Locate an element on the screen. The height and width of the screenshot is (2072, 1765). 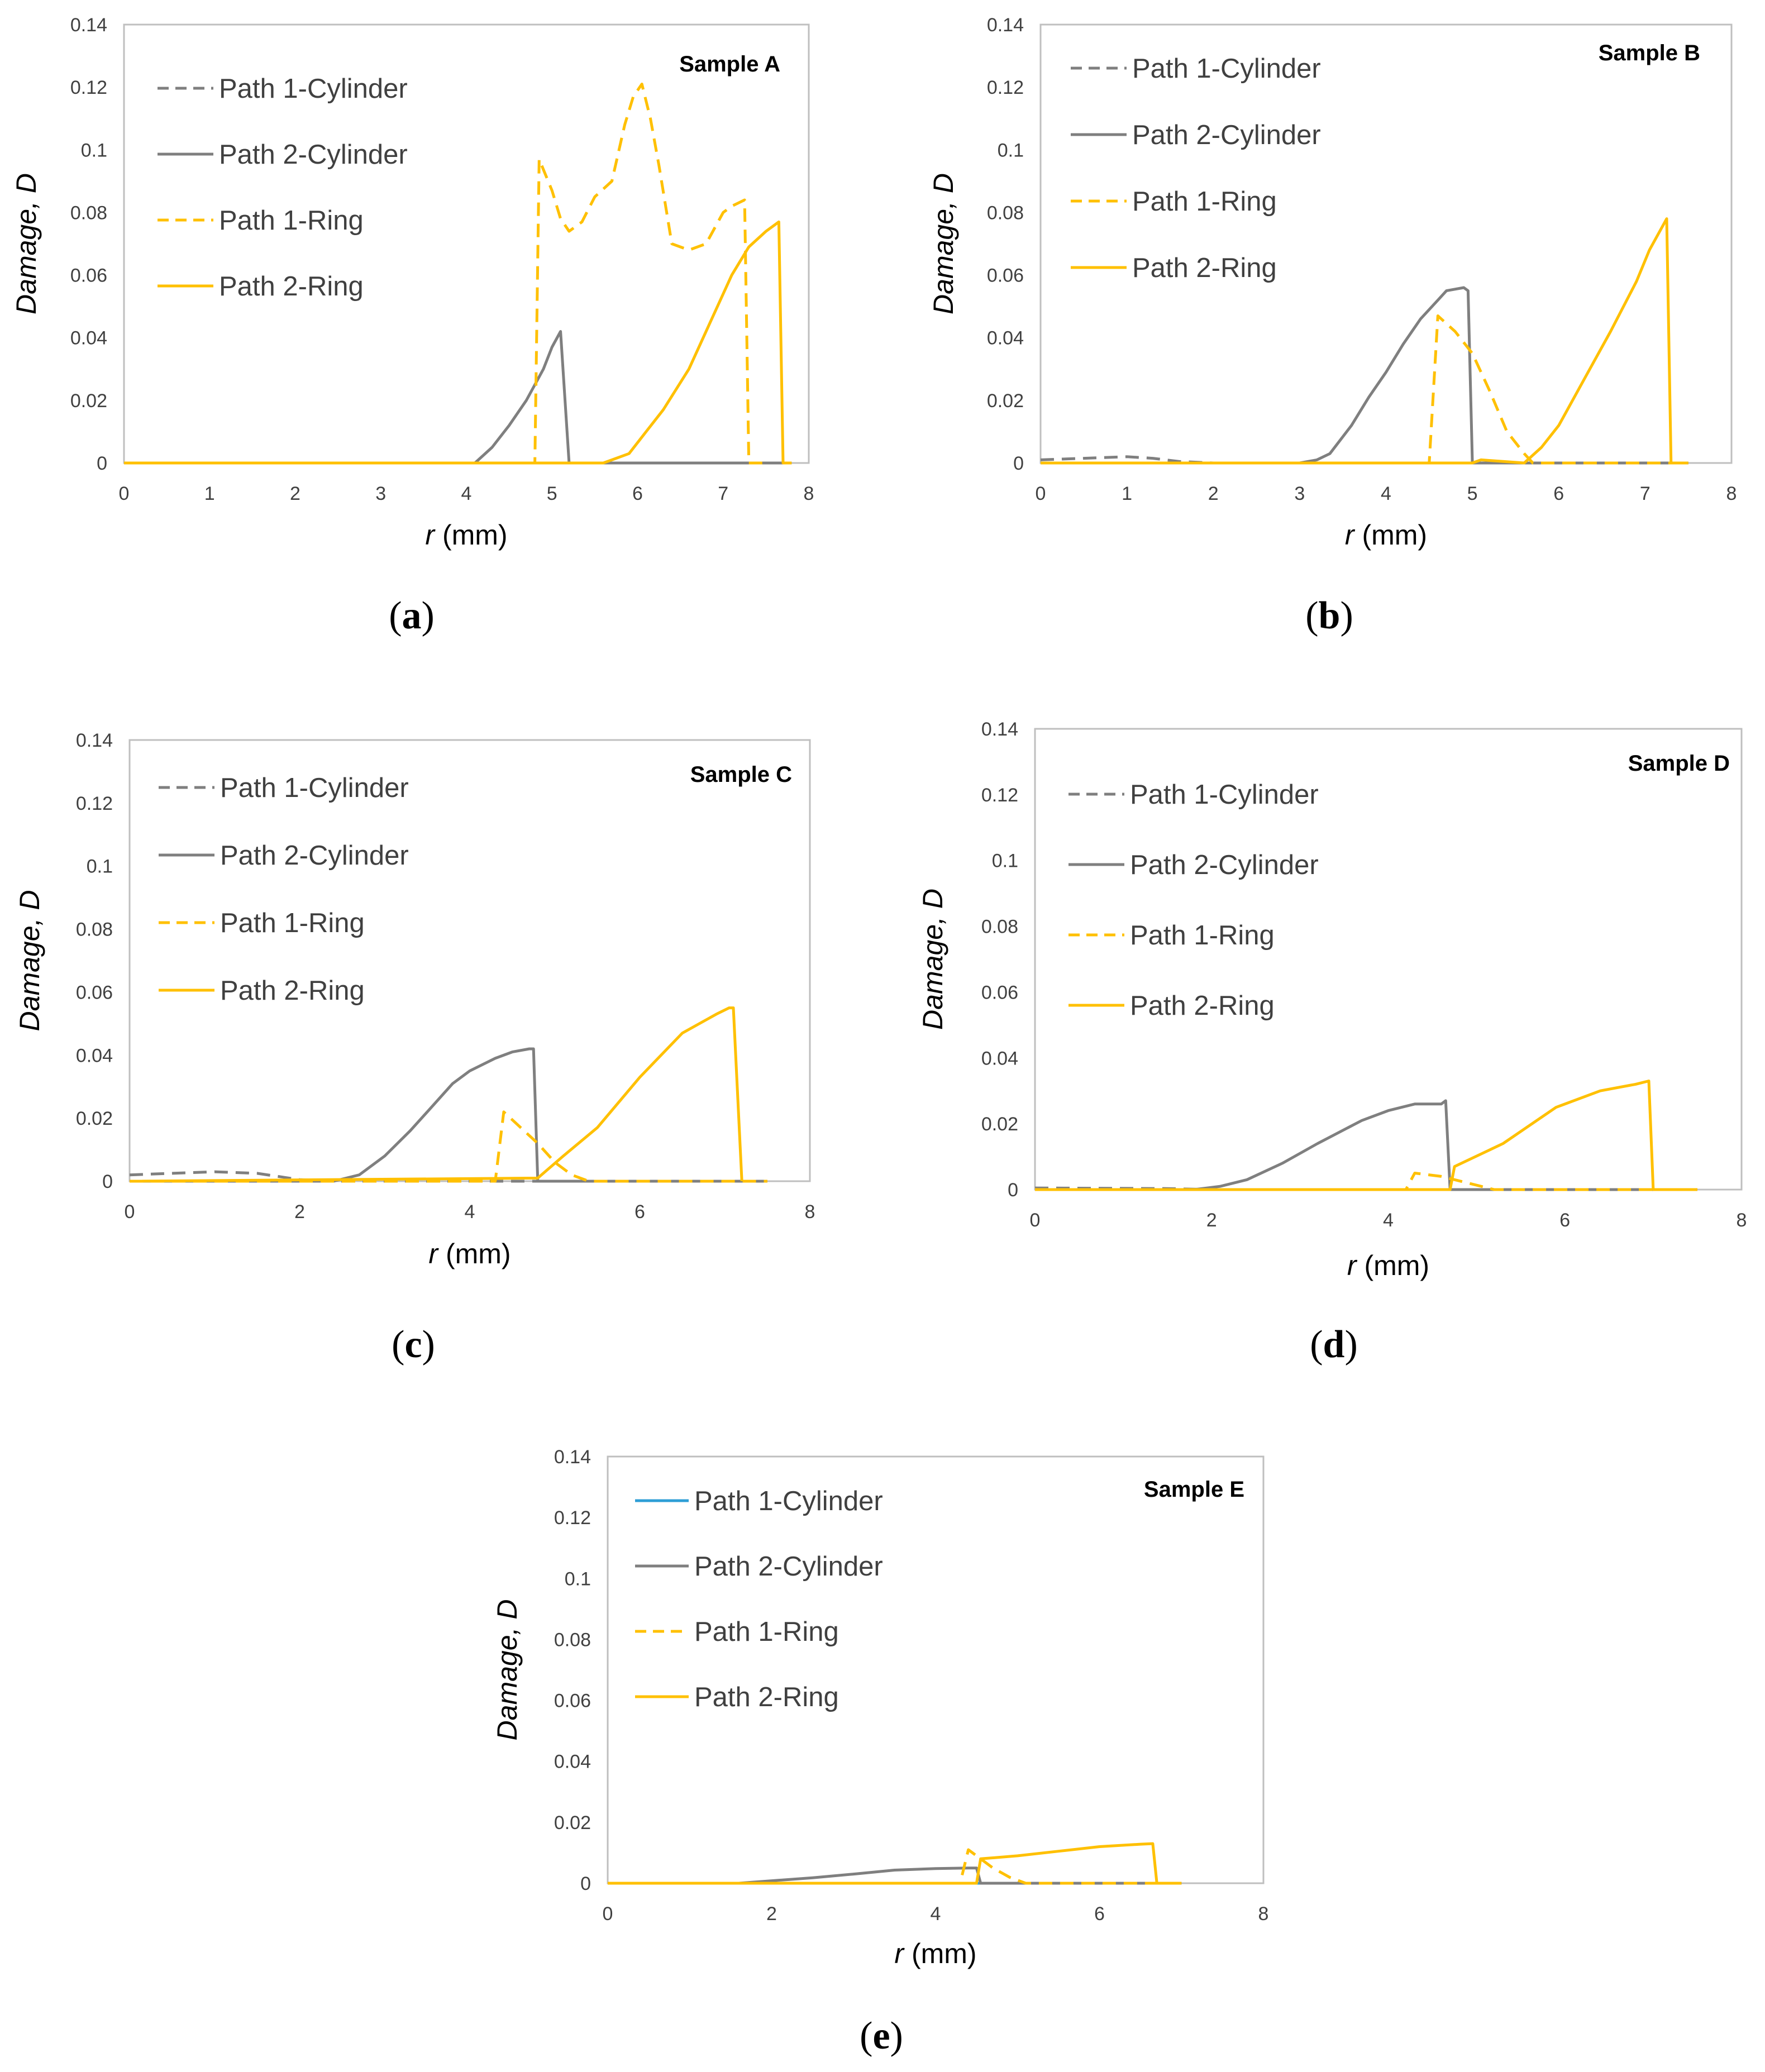
panel-caption-letter: e is located at coordinates (881, 2035).